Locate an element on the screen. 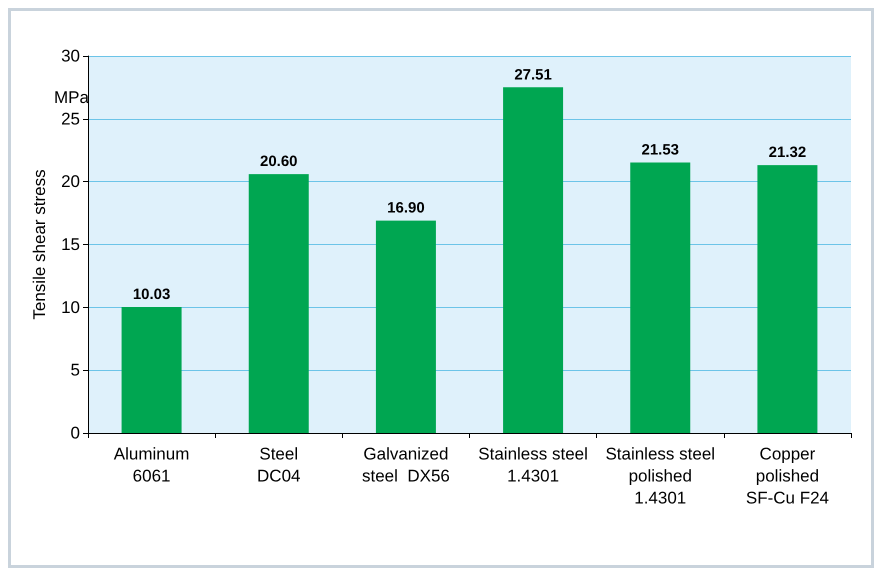  data-label: 16.90 is located at coordinates (406, 208).